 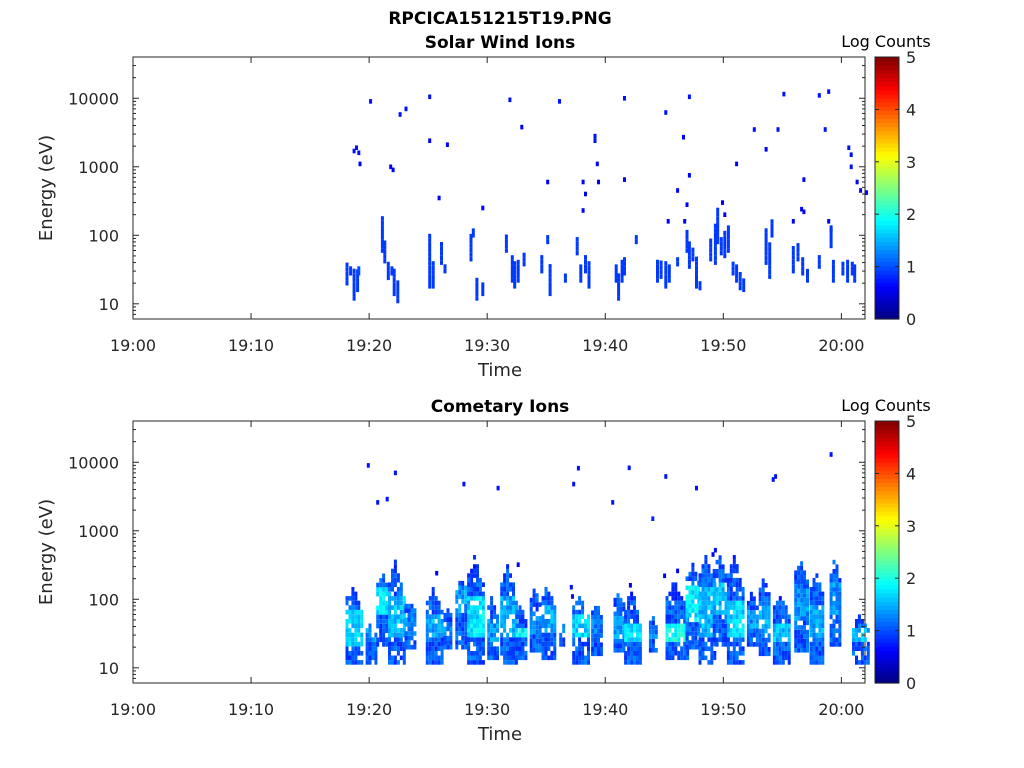 I want to click on figure-title: RPCICA151215T19.PNG, so click(x=499, y=19).